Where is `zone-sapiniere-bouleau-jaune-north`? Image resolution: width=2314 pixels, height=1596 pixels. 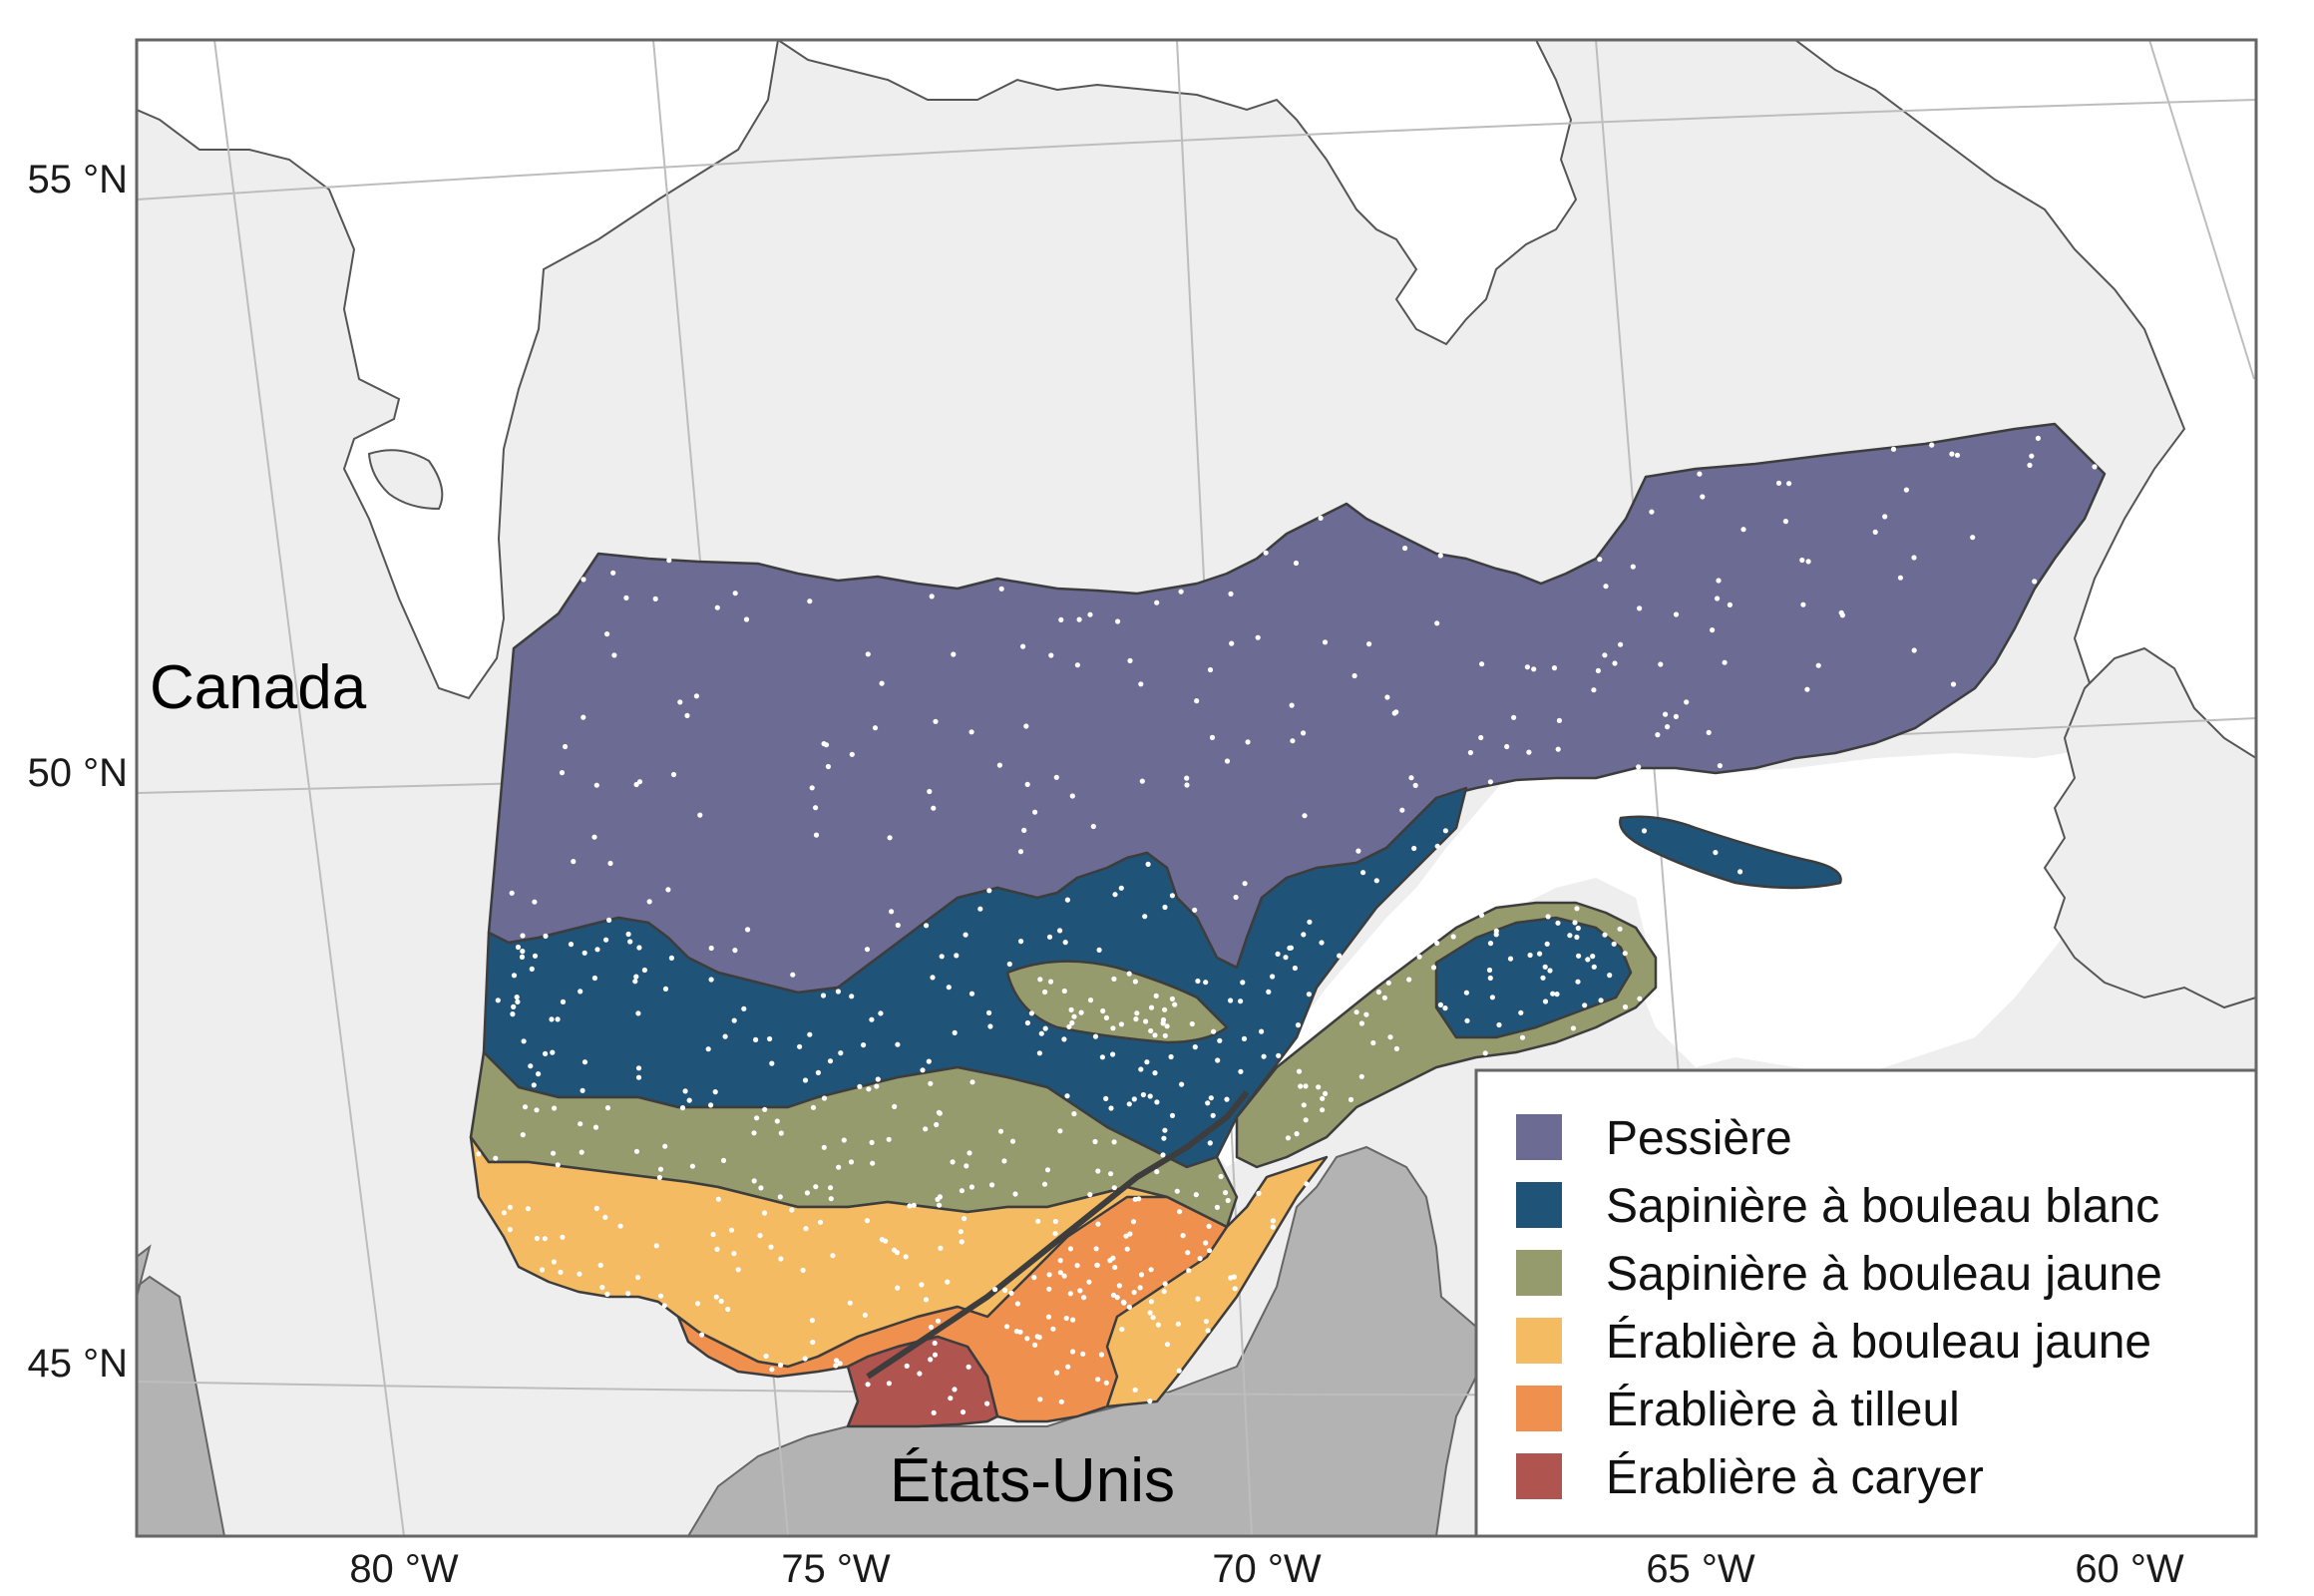 zone-sapiniere-bouleau-jaune-north is located at coordinates (1117, 1002).